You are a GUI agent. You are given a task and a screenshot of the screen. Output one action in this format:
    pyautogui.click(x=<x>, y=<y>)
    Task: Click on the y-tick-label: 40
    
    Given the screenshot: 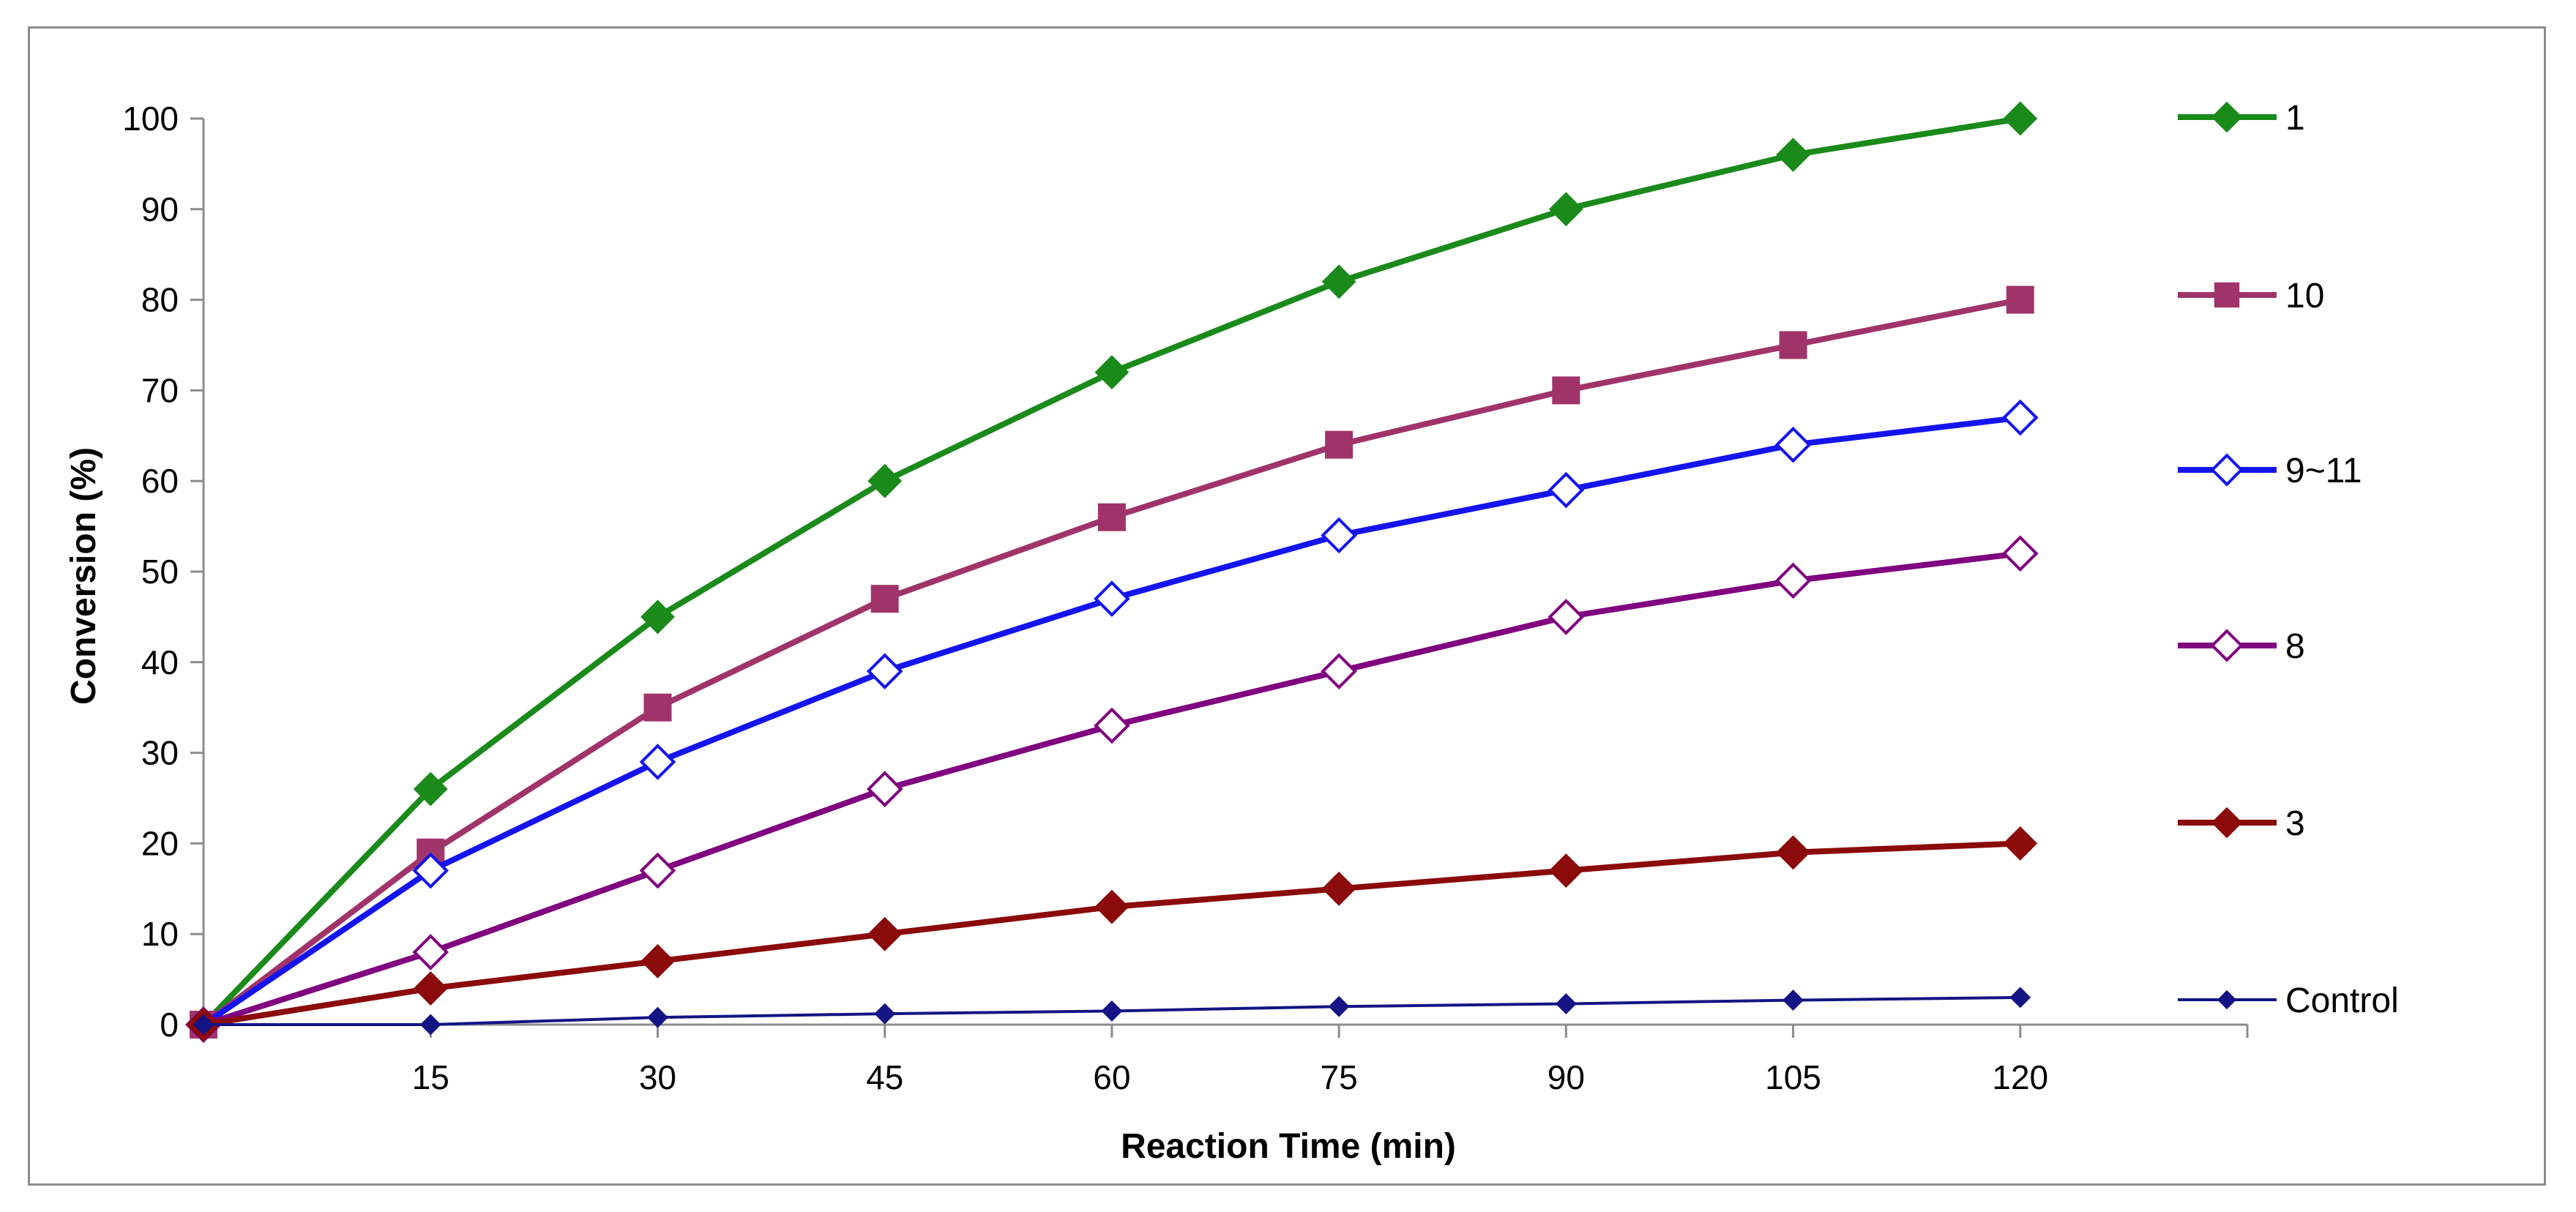 What is the action you would take?
    pyautogui.click(x=160, y=662)
    